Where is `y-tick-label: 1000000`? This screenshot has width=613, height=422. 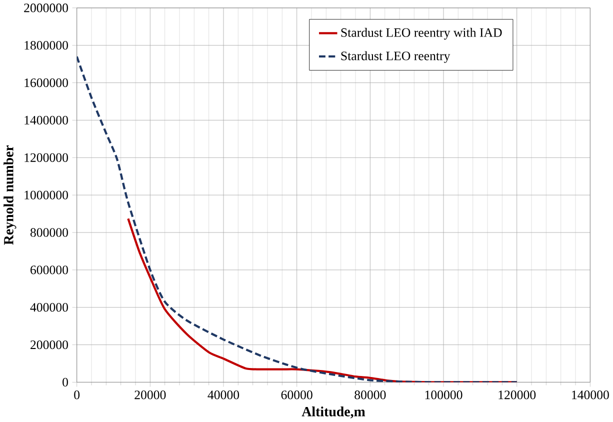
y-tick-label: 1000000 is located at coordinates (46, 195).